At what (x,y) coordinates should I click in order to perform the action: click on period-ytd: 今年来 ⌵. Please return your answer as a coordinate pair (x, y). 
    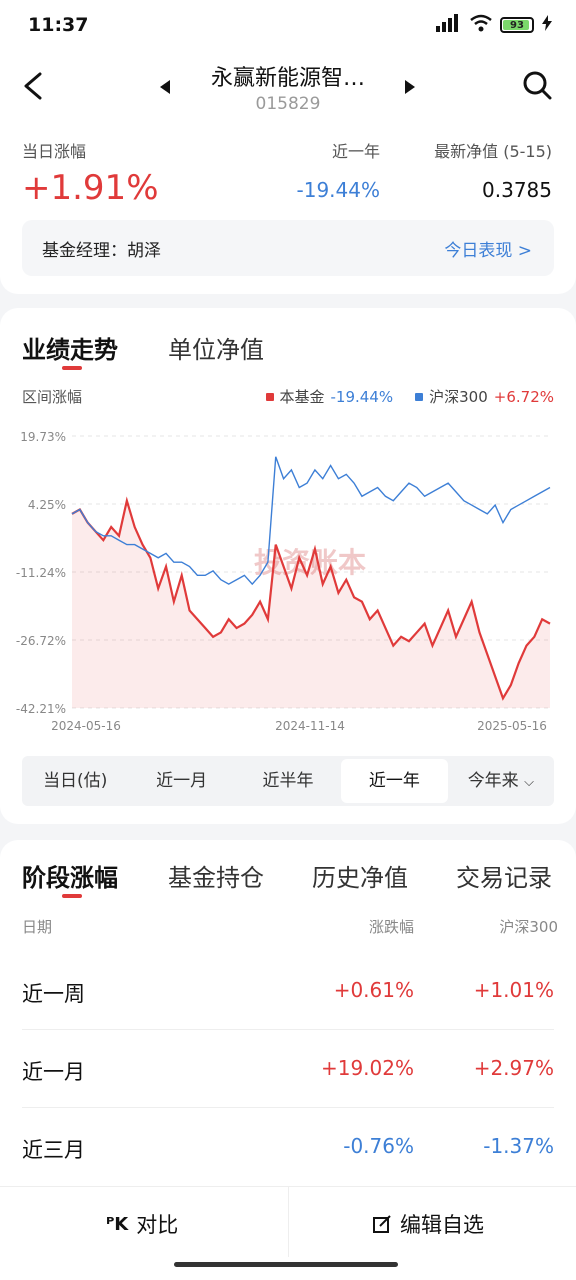
    Looking at the image, I should click on (500, 781).